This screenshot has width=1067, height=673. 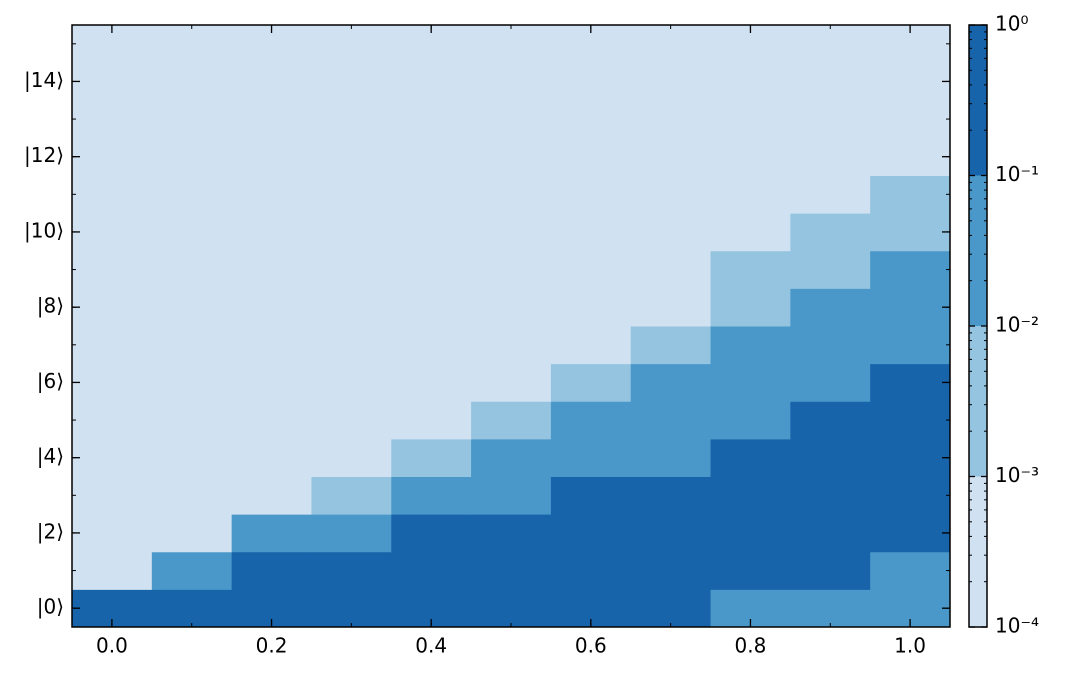 What do you see at coordinates (431, 646) in the screenshot?
I see `x-tick-label: 0.4` at bounding box center [431, 646].